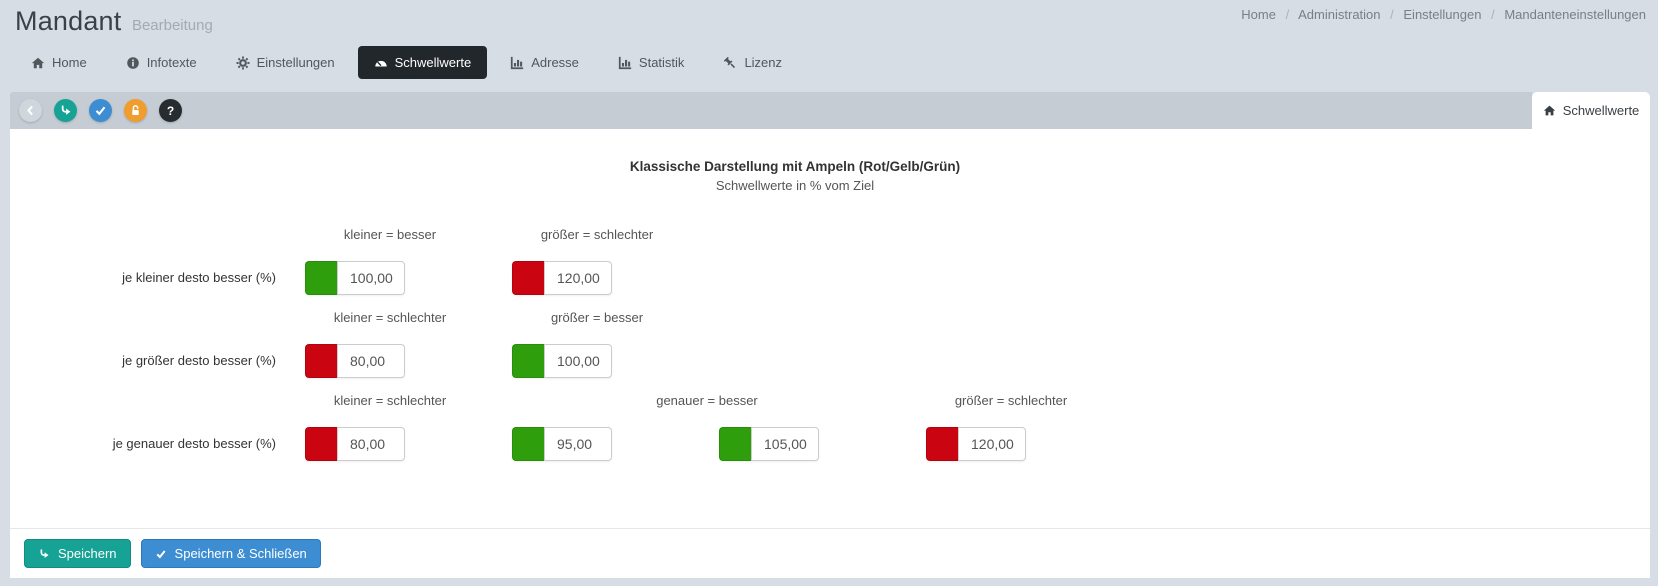 The width and height of the screenshot is (1658, 586). What do you see at coordinates (199, 360) in the screenshot?
I see `row-label: je größer desto besser (%)` at bounding box center [199, 360].